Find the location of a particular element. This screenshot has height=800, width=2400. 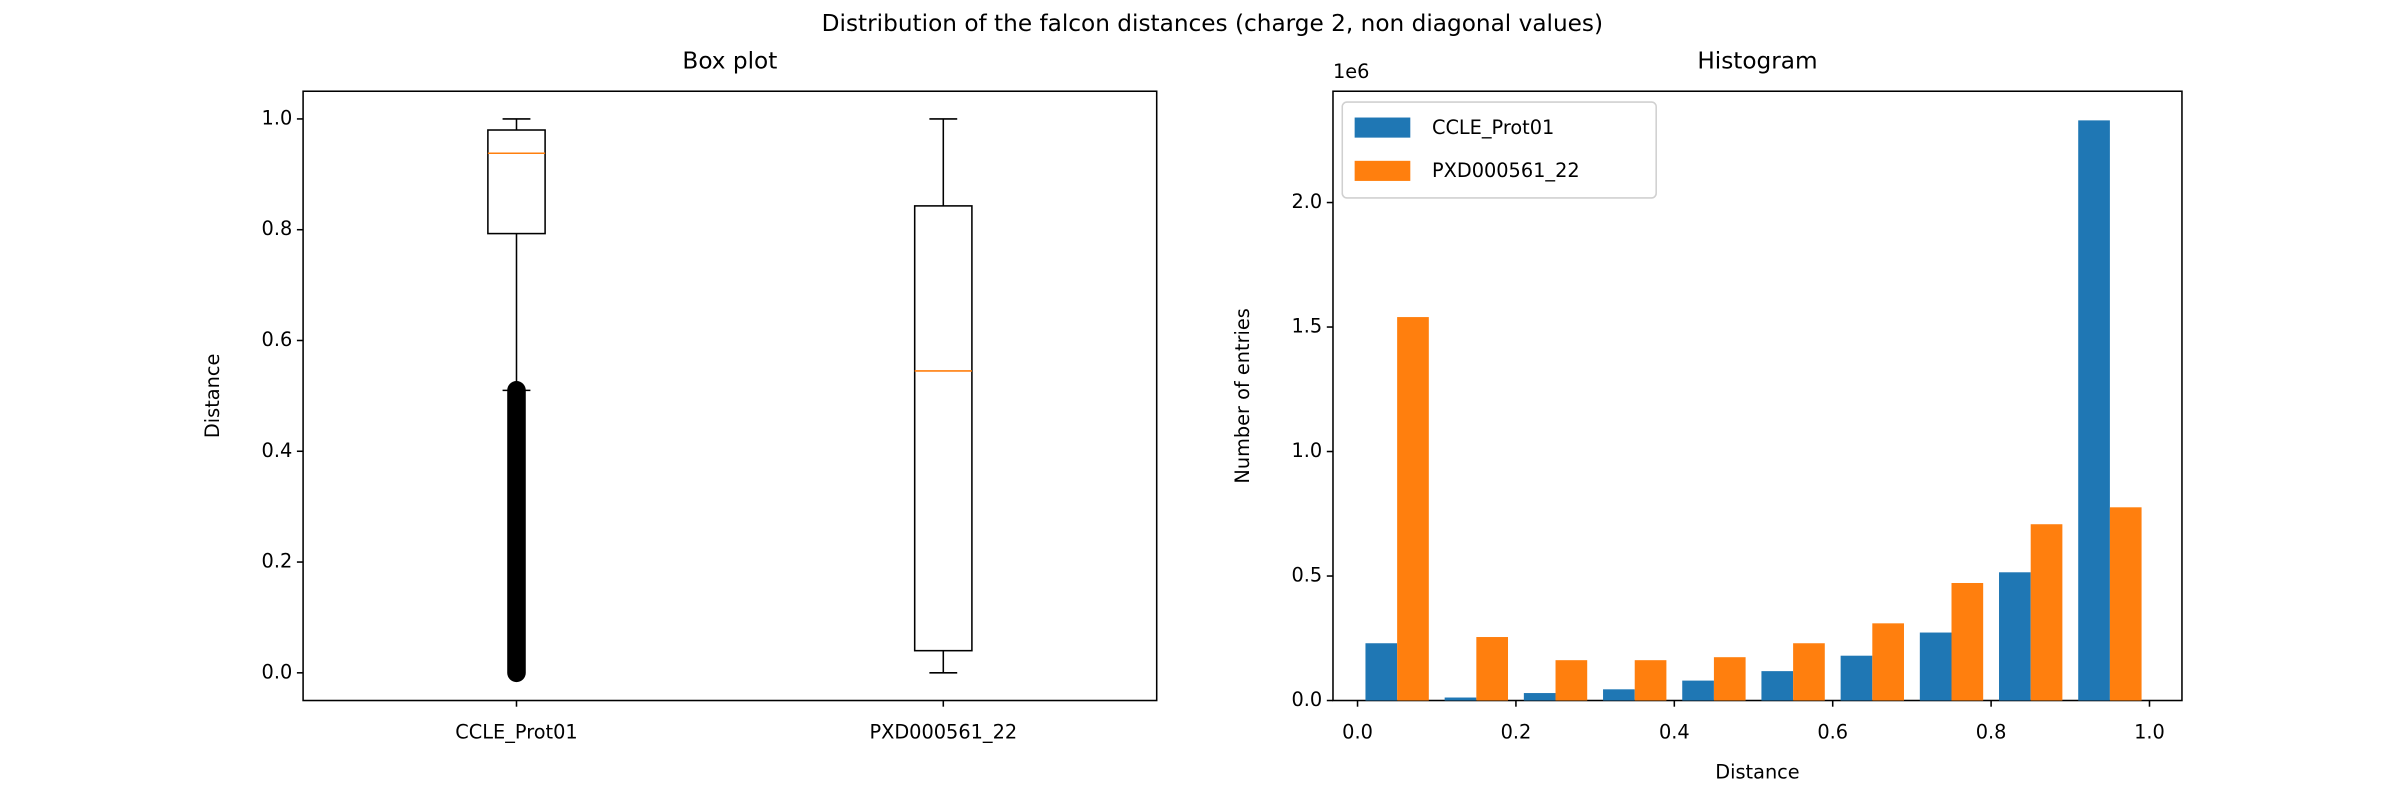

y-axis-label: Distance is located at coordinates (212, 396).